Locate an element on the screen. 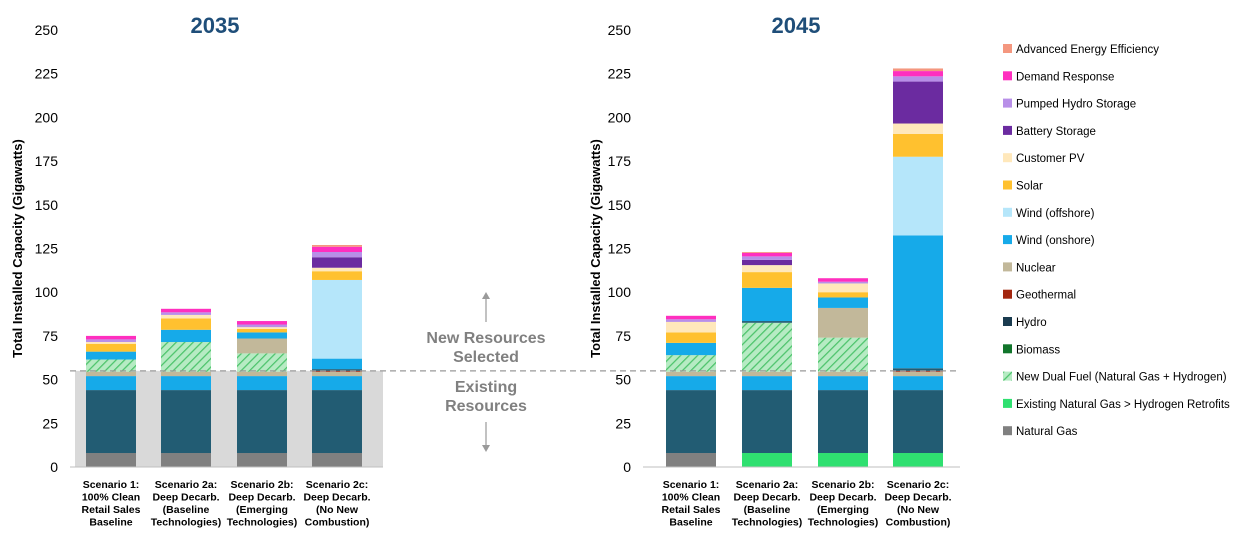  legend-item: Advanced Energy Efficiency is located at coordinates (1081, 50).